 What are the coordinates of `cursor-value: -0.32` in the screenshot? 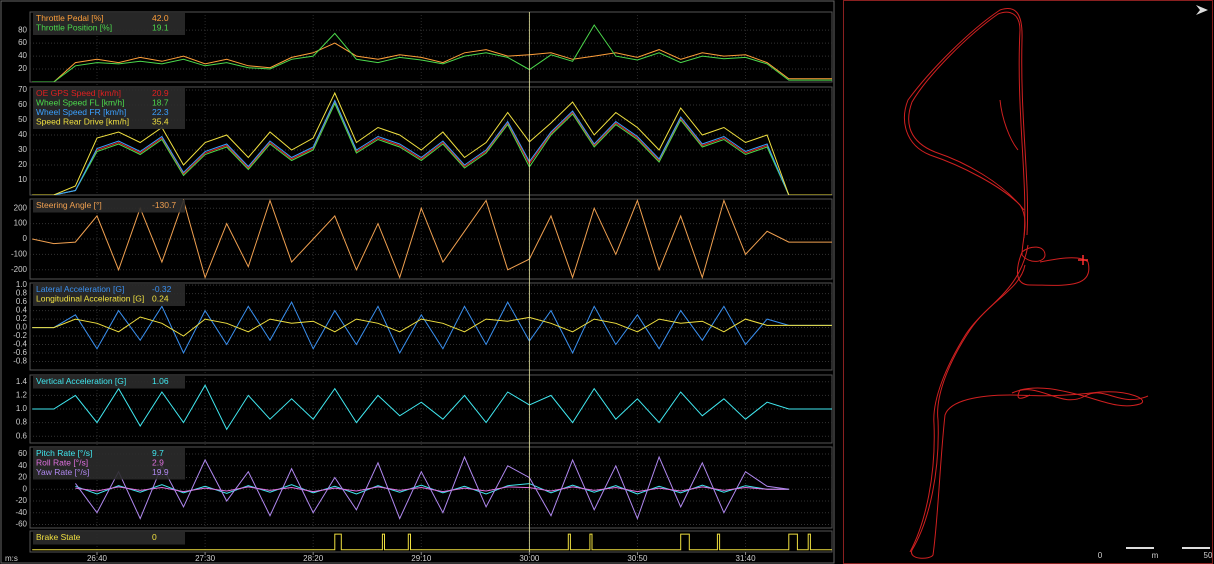 It's located at (162, 289).